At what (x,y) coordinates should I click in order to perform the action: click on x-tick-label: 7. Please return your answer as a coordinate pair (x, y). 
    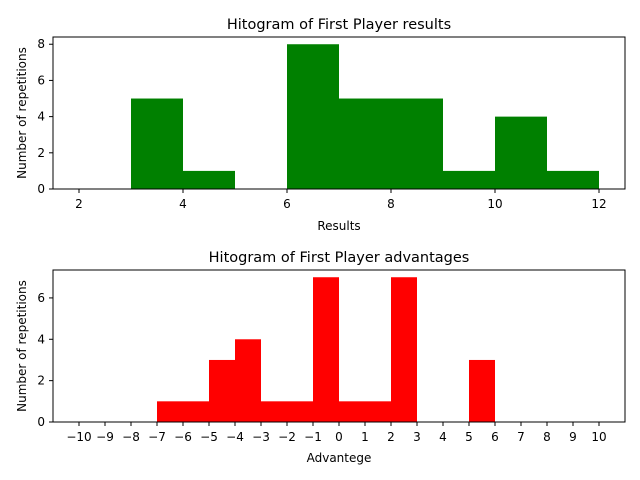
    Looking at the image, I should click on (521, 437).